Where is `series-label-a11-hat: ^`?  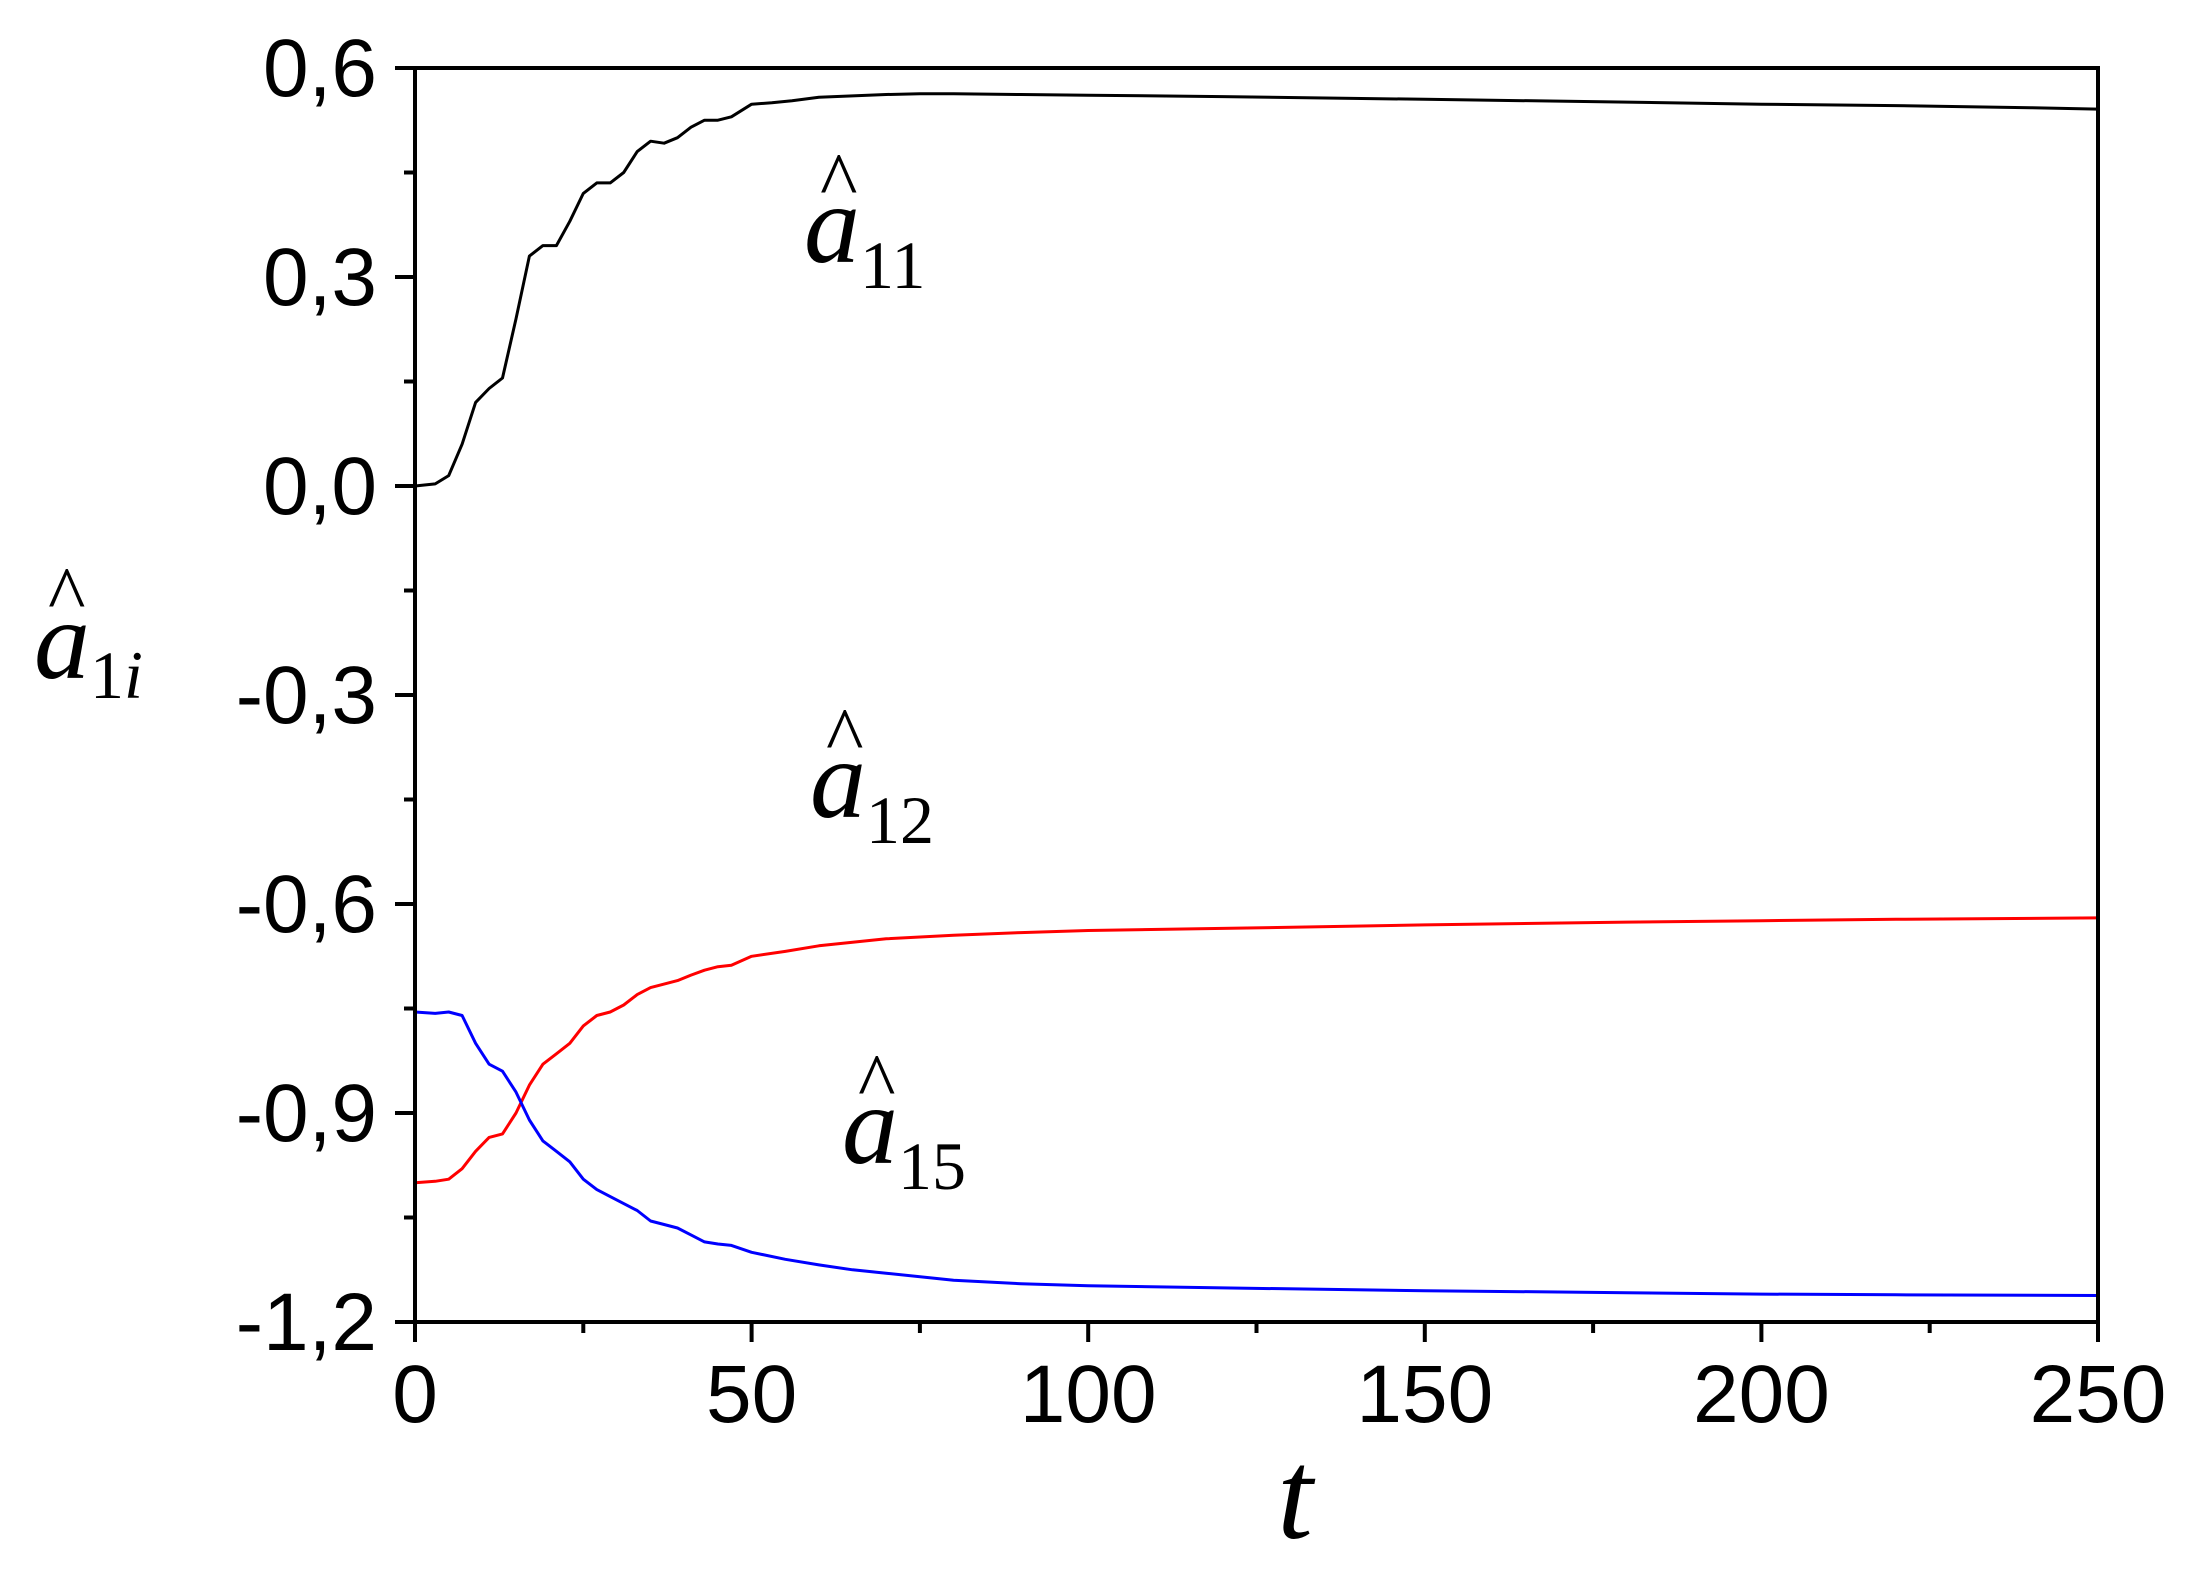 series-label-a11-hat: ^ is located at coordinates (839, 182).